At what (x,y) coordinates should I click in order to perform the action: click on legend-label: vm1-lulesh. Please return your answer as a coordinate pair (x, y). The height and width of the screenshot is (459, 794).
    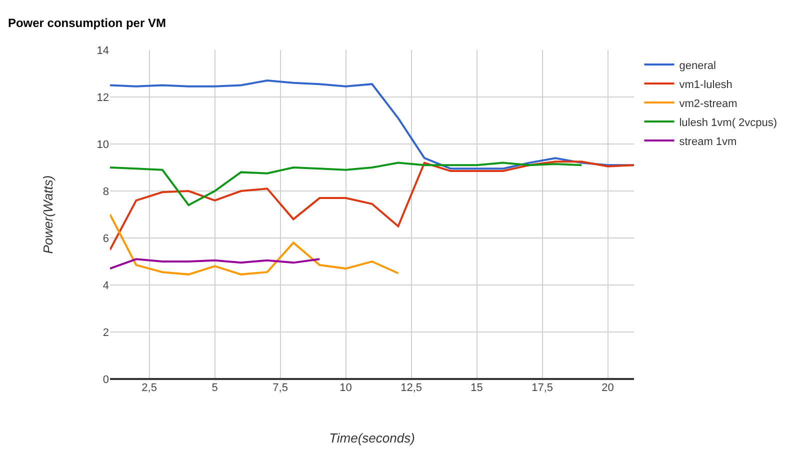
    Looking at the image, I should click on (705, 84).